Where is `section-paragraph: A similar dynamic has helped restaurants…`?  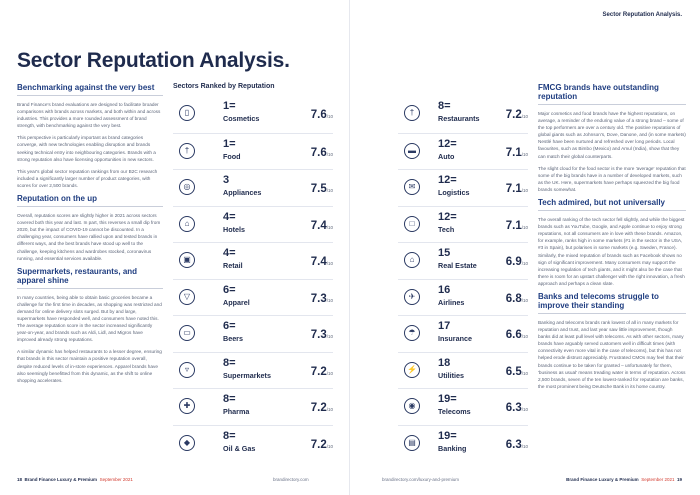 section-paragraph: A similar dynamic has helped restaurants… is located at coordinates (89, 366).